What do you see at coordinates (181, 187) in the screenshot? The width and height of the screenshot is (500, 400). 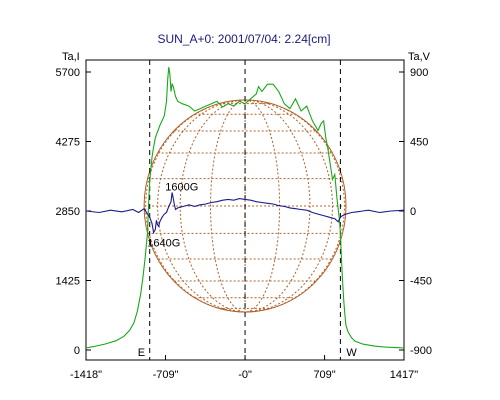 I see `annotation-label: 1600G` at bounding box center [181, 187].